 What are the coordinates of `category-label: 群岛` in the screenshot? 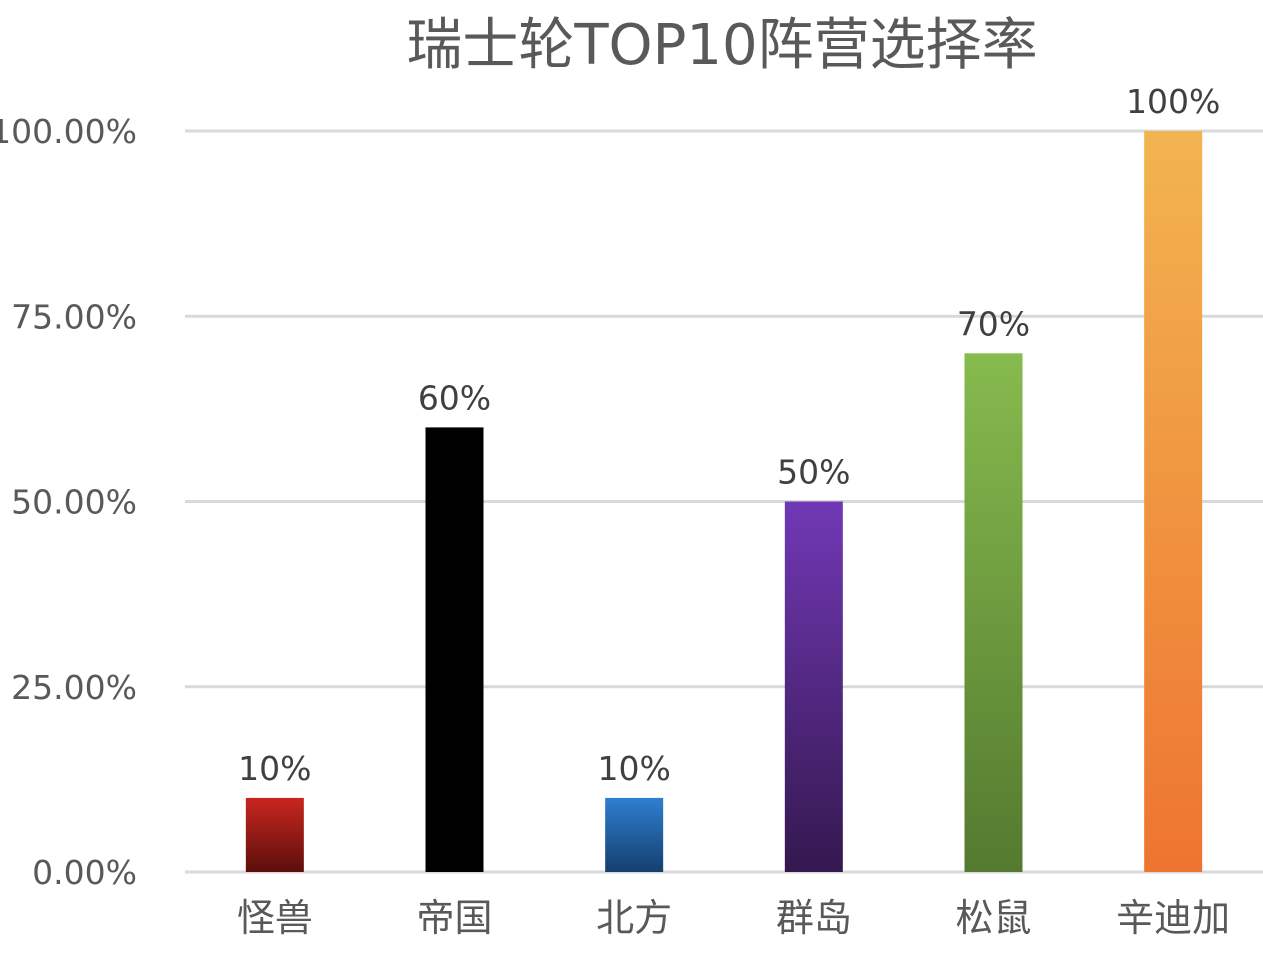 It's located at (814, 918).